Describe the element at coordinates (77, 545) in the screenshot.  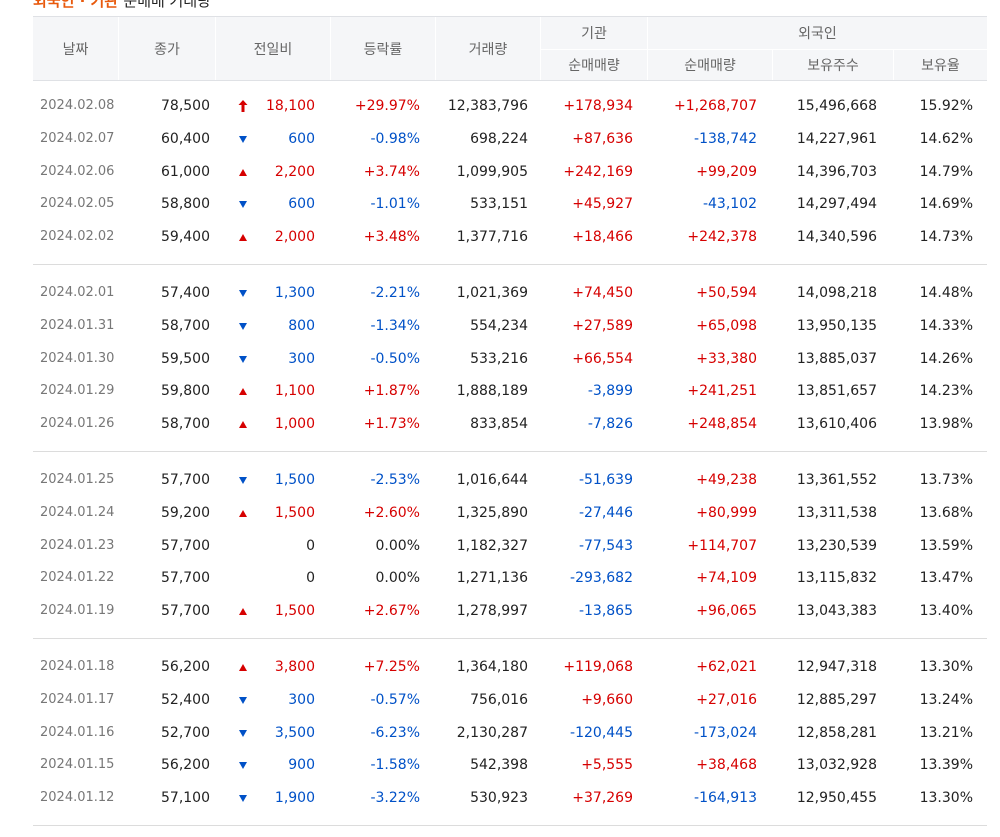
I see `date-cell: 2024.01.23` at that location.